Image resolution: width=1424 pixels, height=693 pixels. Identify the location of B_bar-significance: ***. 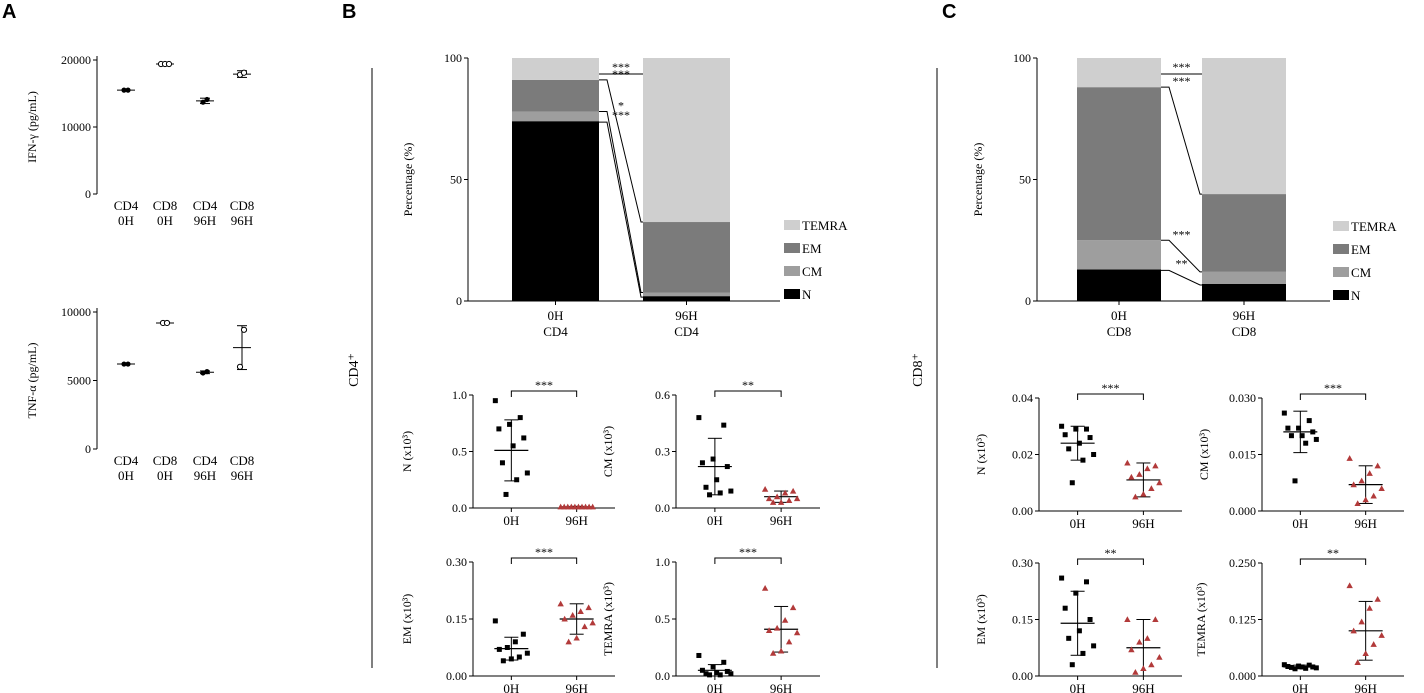
(621, 74).